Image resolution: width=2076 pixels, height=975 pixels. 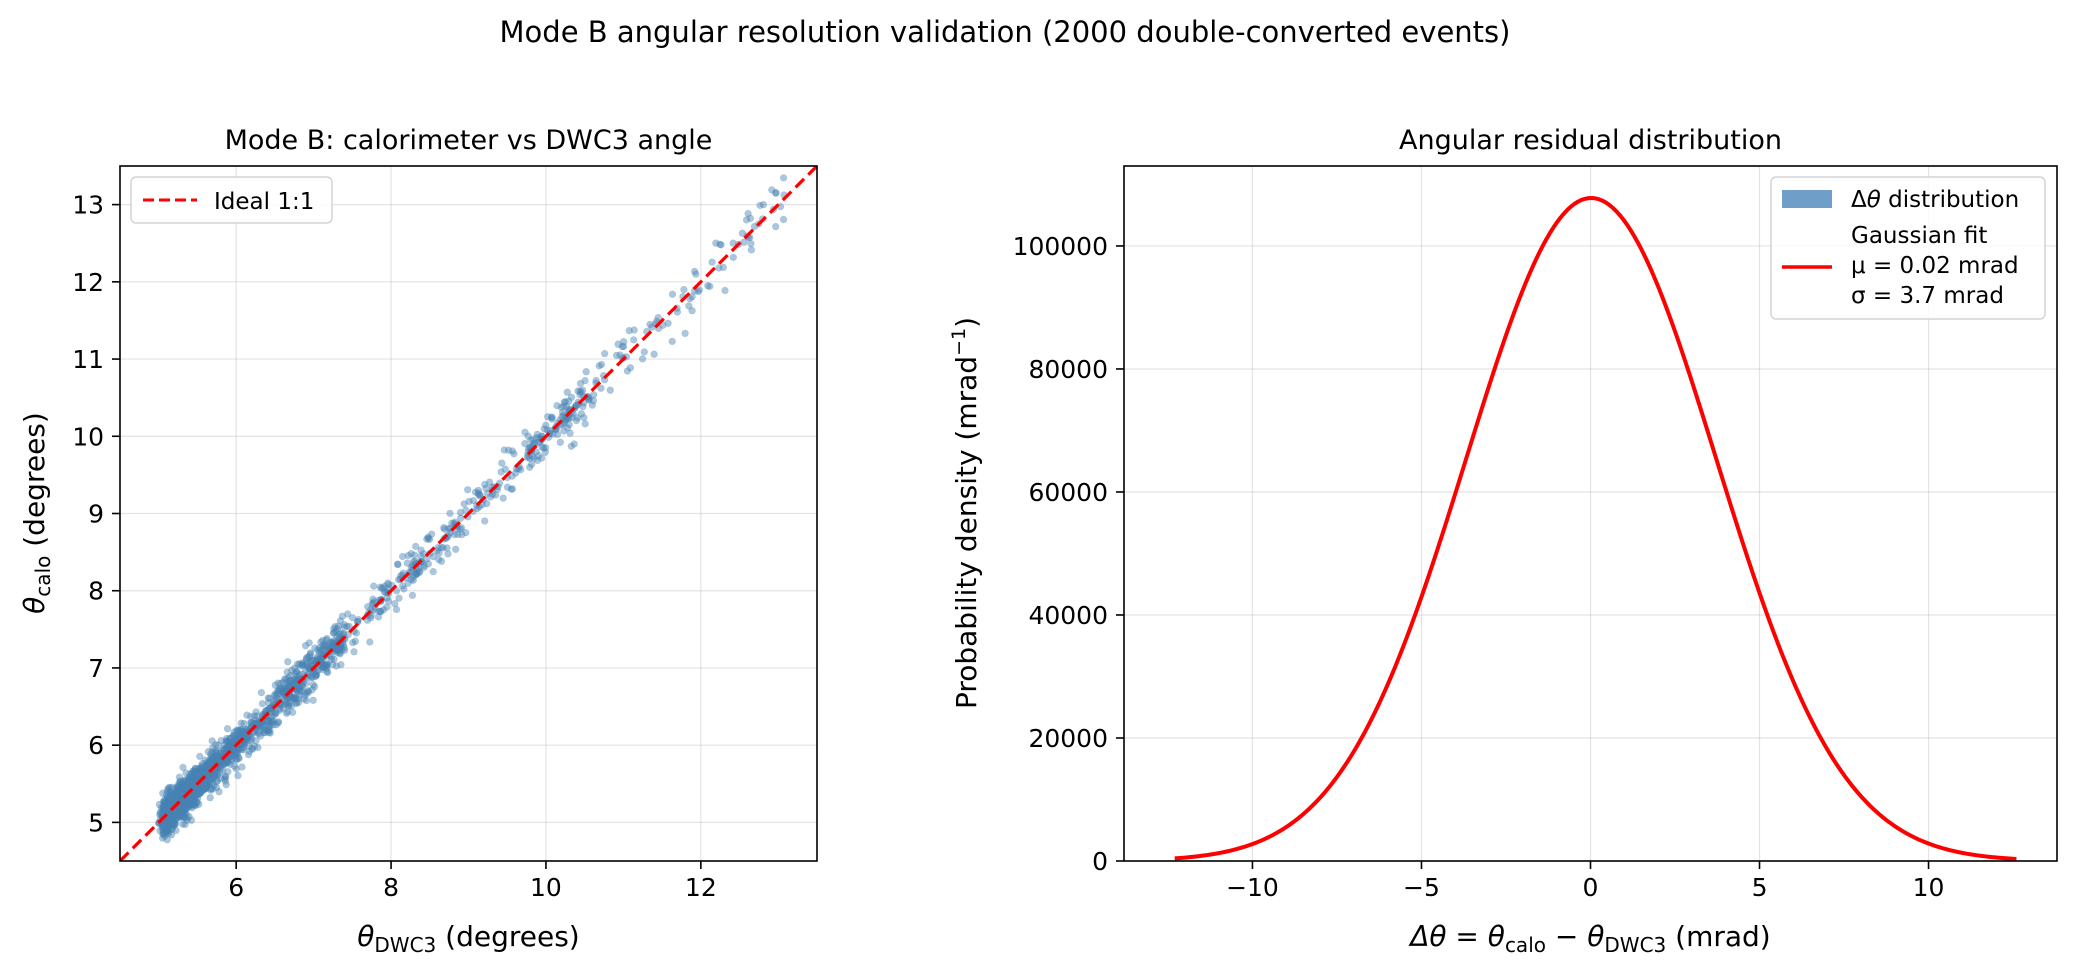 I want to click on residual-x-label-mid: − θ, so click(x=1575, y=936).